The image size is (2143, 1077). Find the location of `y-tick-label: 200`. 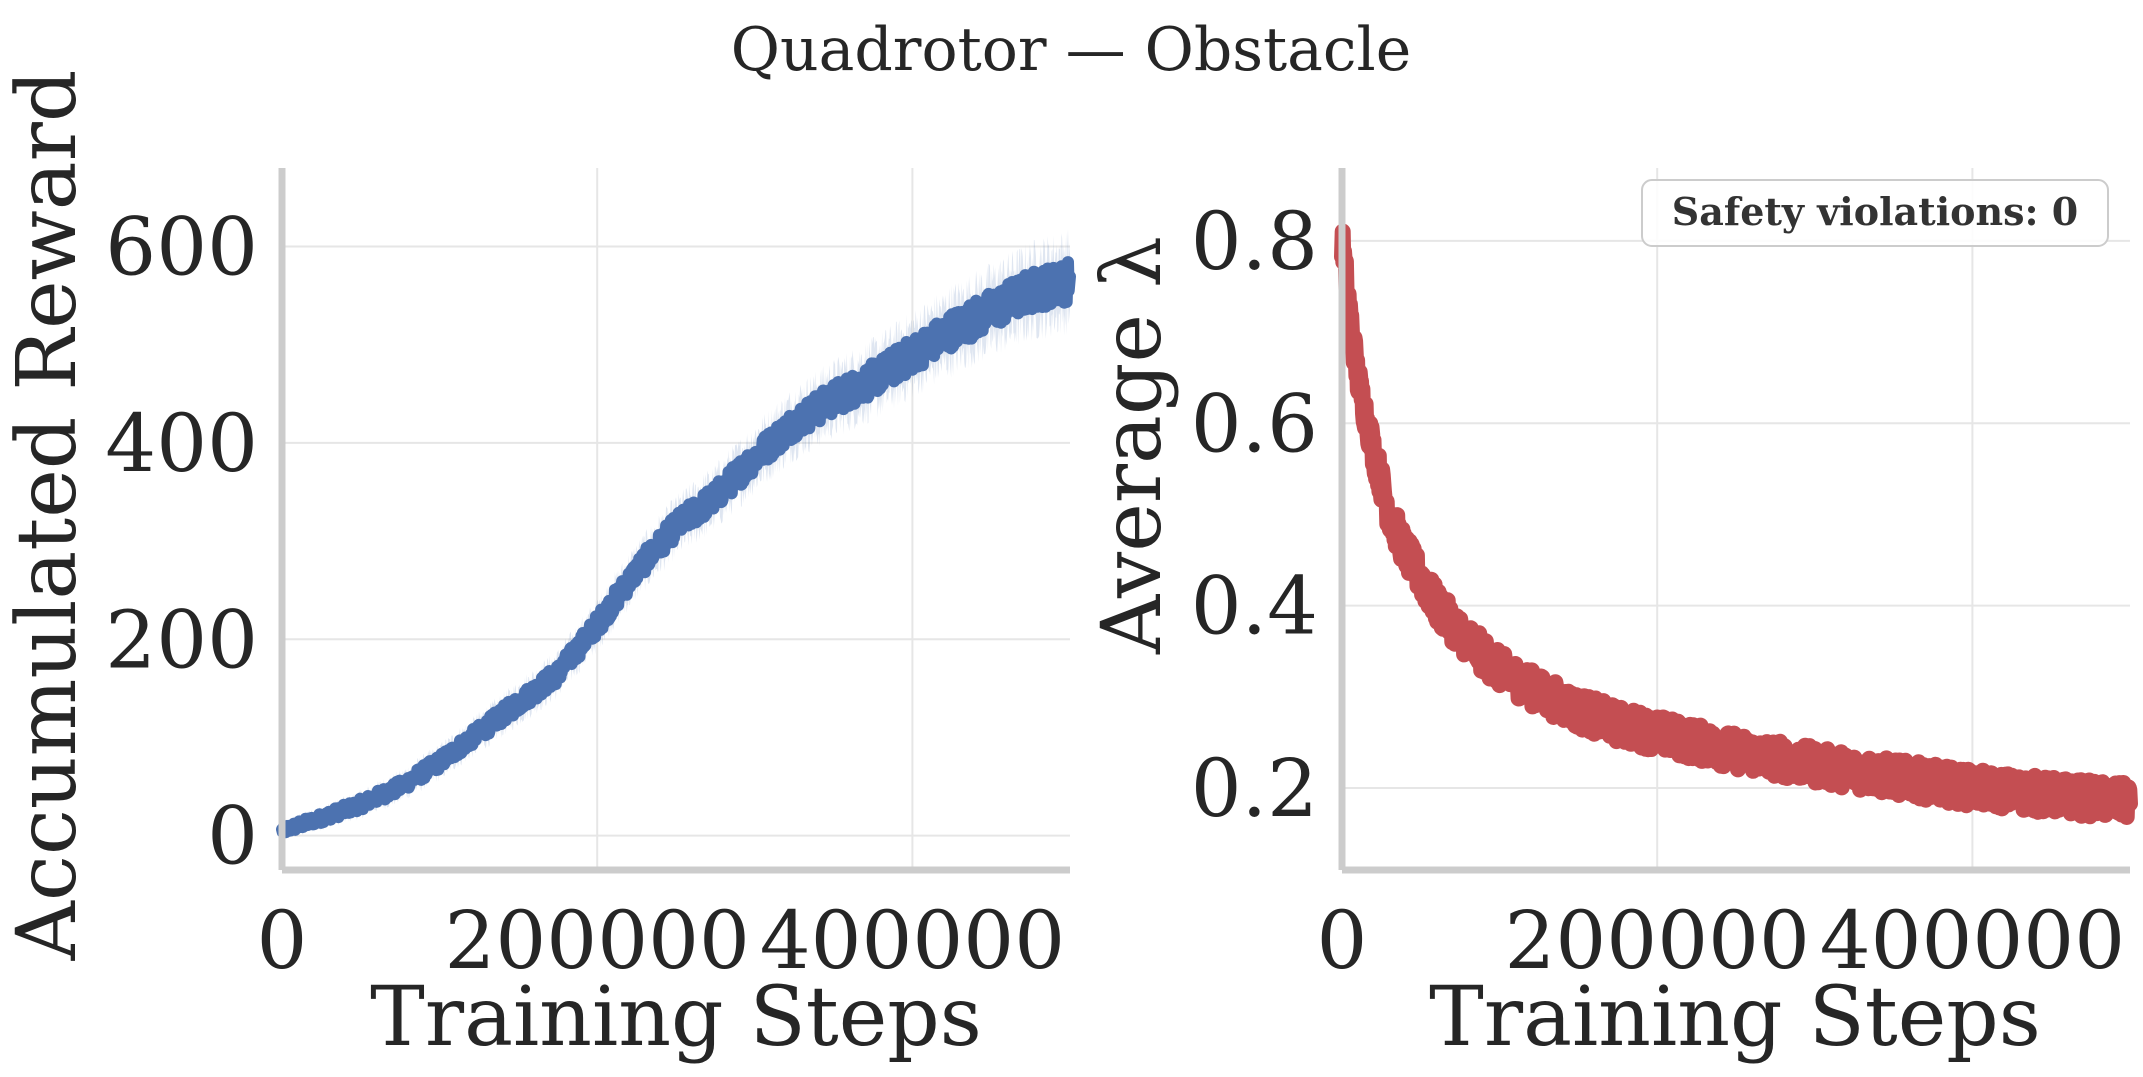

y-tick-label: 200 is located at coordinates (181, 639).